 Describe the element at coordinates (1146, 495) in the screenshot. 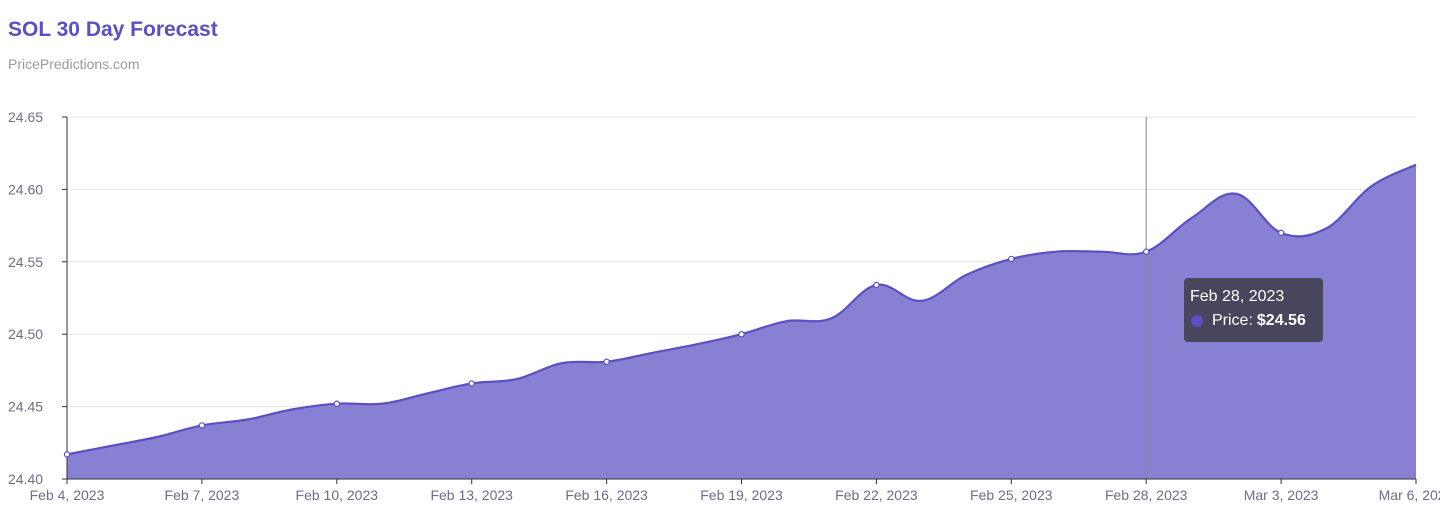

I see `x-tick-label: Feb 28, 2023` at that location.